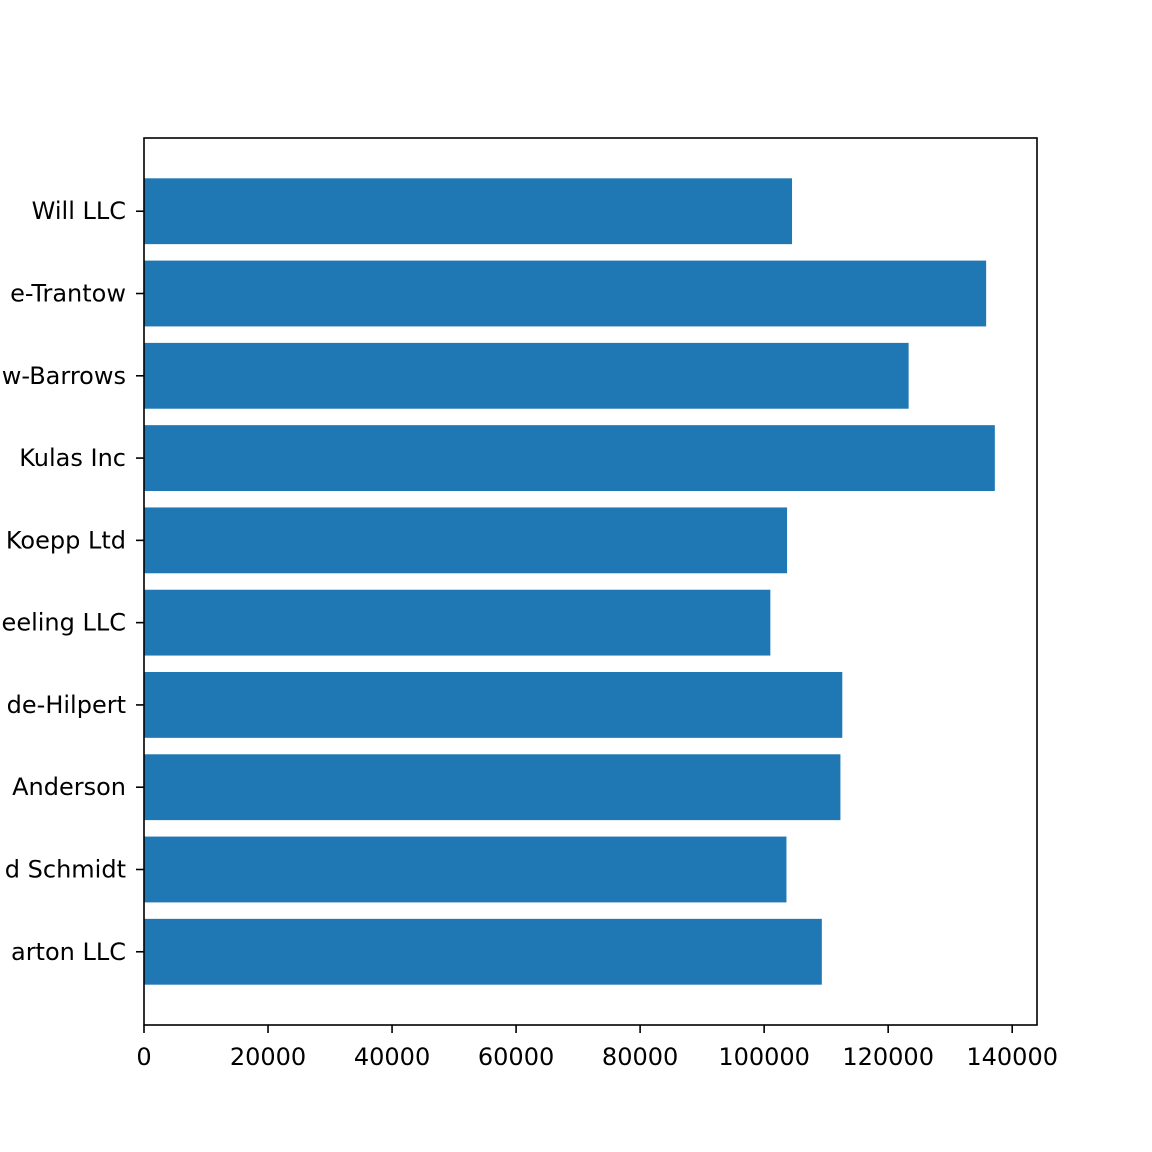 Image resolution: width=1152 pixels, height=1152 pixels. What do you see at coordinates (640, 1057) in the screenshot?
I see `x-tick-label: 80000` at bounding box center [640, 1057].